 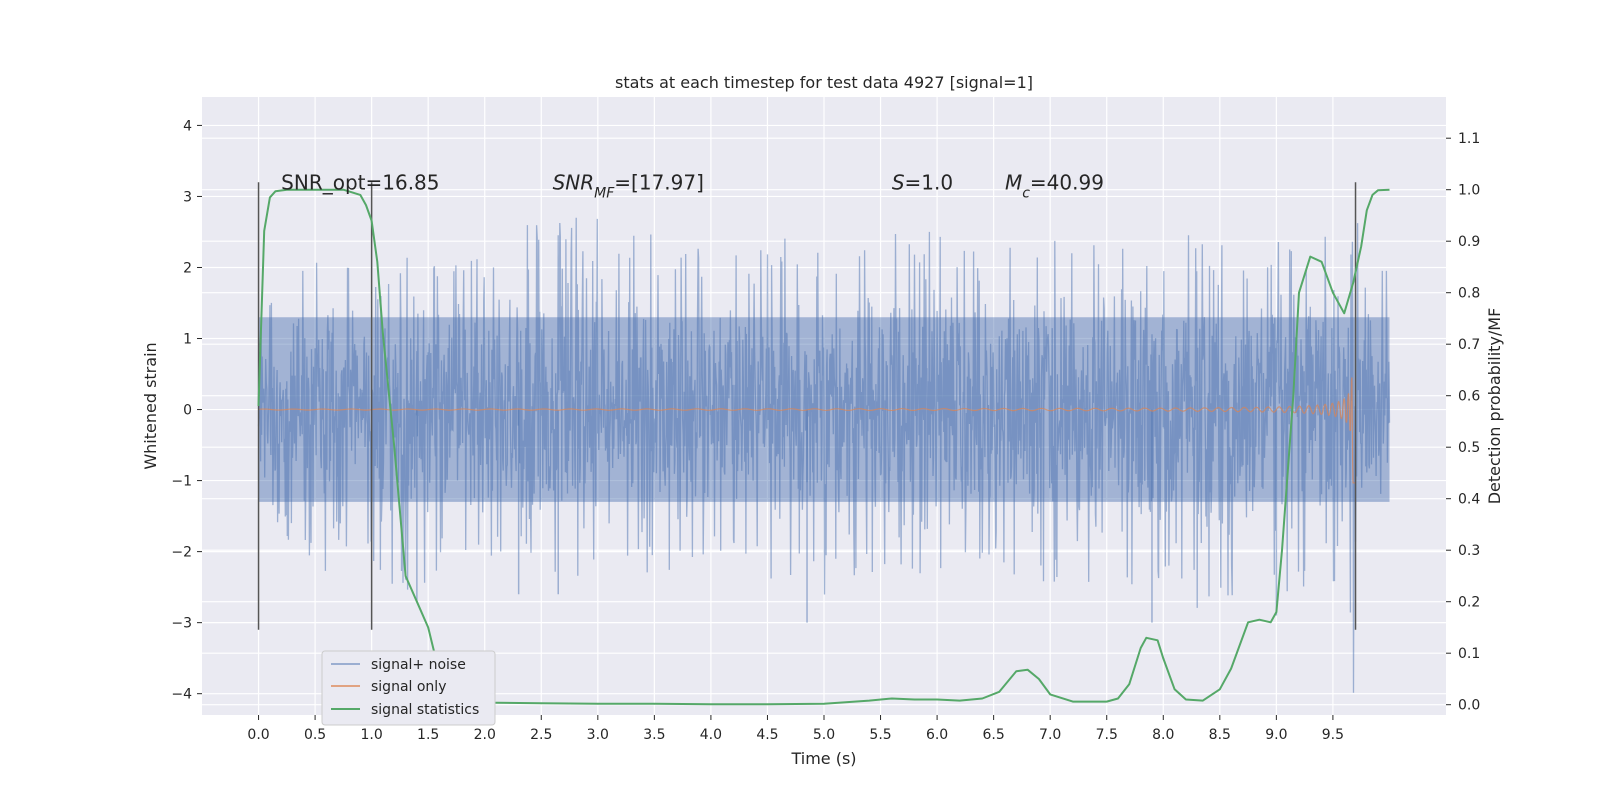 I want to click on y-tick-label: −1, so click(x=181, y=482).